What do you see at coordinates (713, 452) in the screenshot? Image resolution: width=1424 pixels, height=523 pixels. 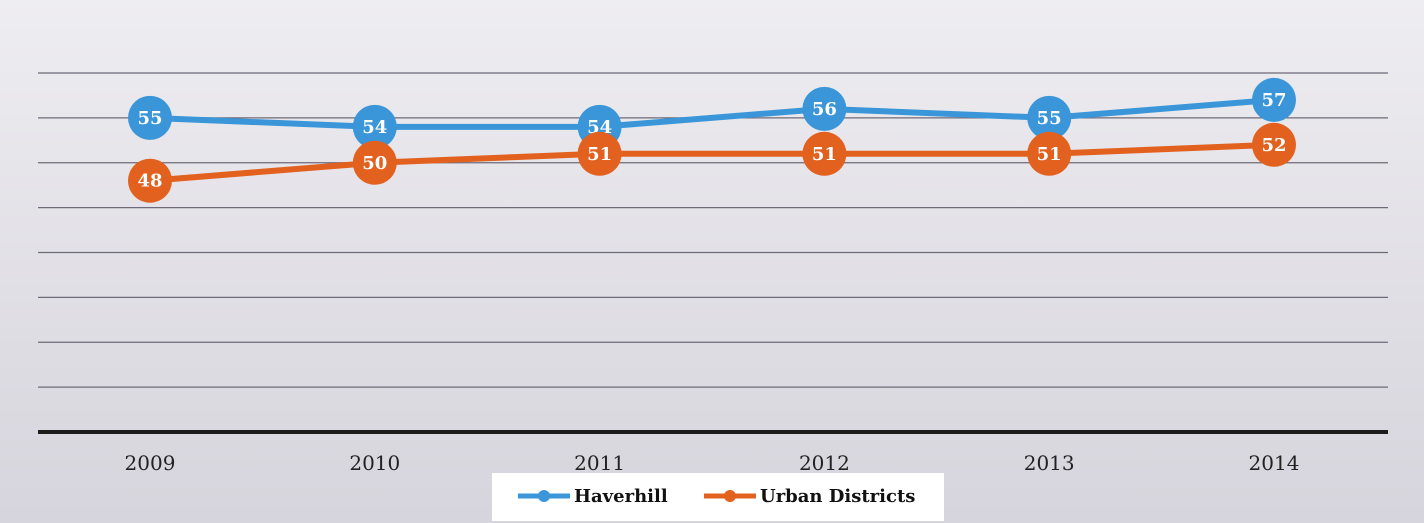 I see `x-axis: 2009 2010 2011 2012 2013 2014` at bounding box center [713, 452].